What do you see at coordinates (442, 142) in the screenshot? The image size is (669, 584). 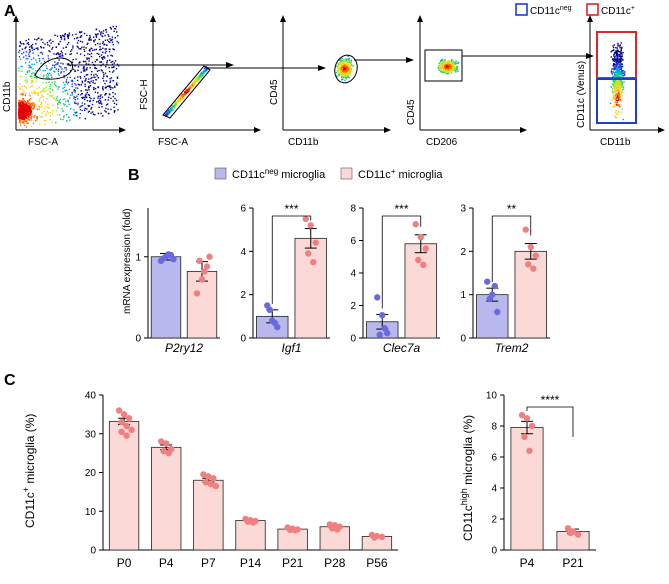 I see `x-label-4: CD206` at bounding box center [442, 142].